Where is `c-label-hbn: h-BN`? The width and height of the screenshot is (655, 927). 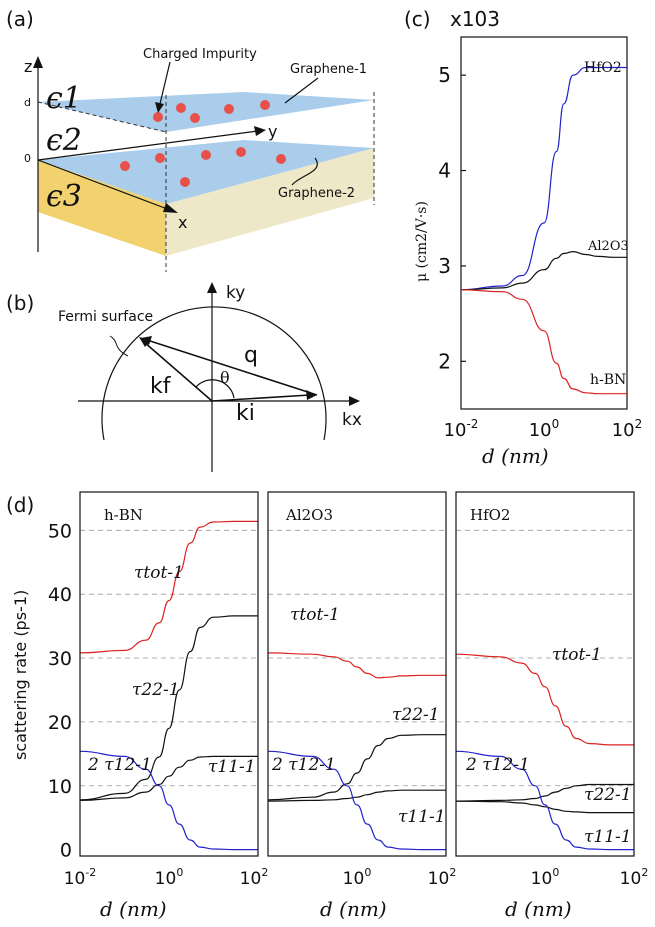 c-label-hbn: h-BN is located at coordinates (608, 380).